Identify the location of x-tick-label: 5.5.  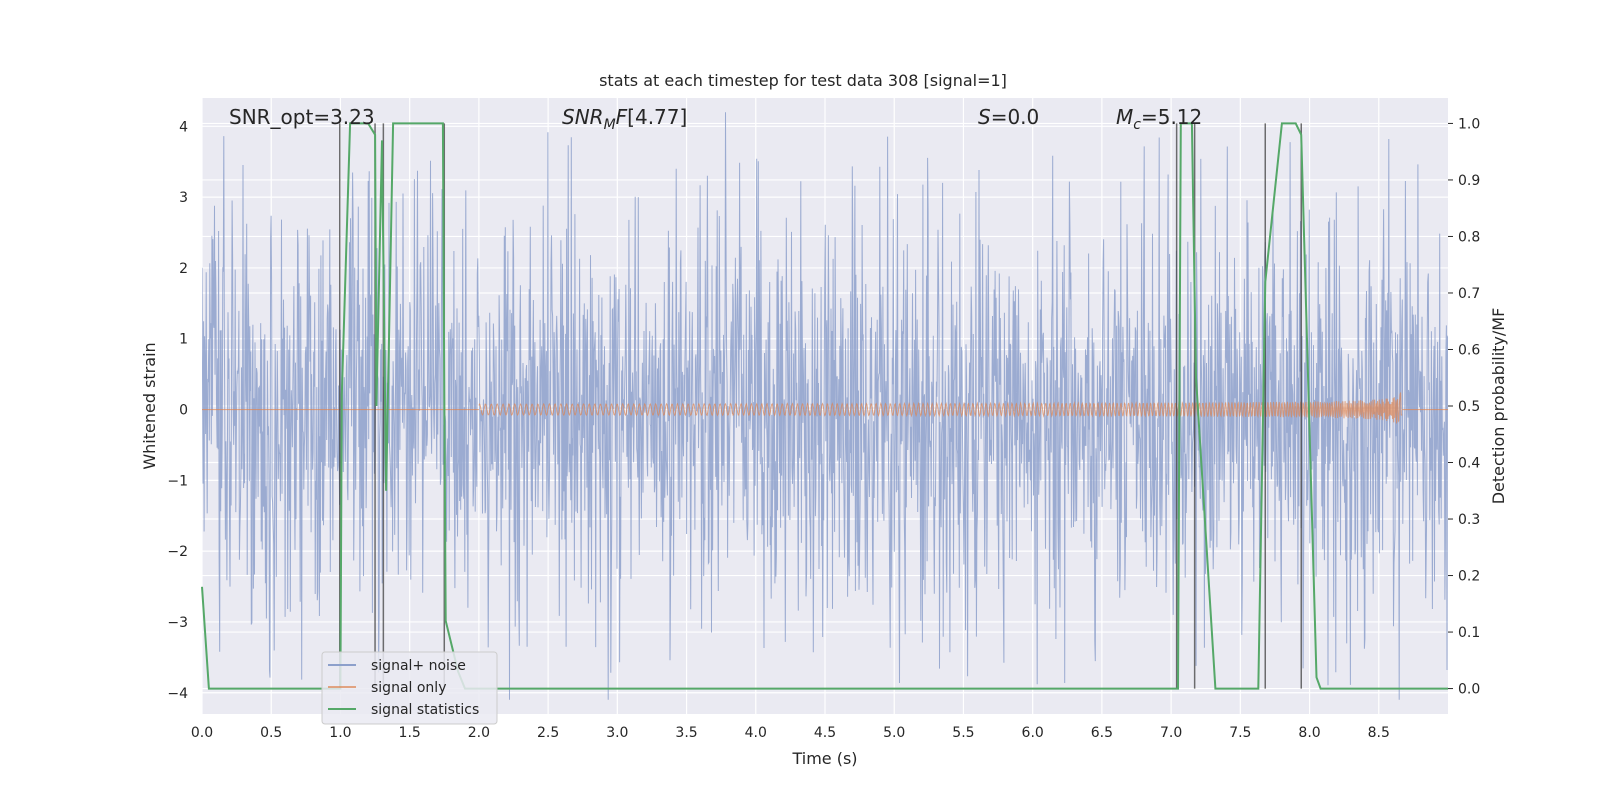
(963, 733).